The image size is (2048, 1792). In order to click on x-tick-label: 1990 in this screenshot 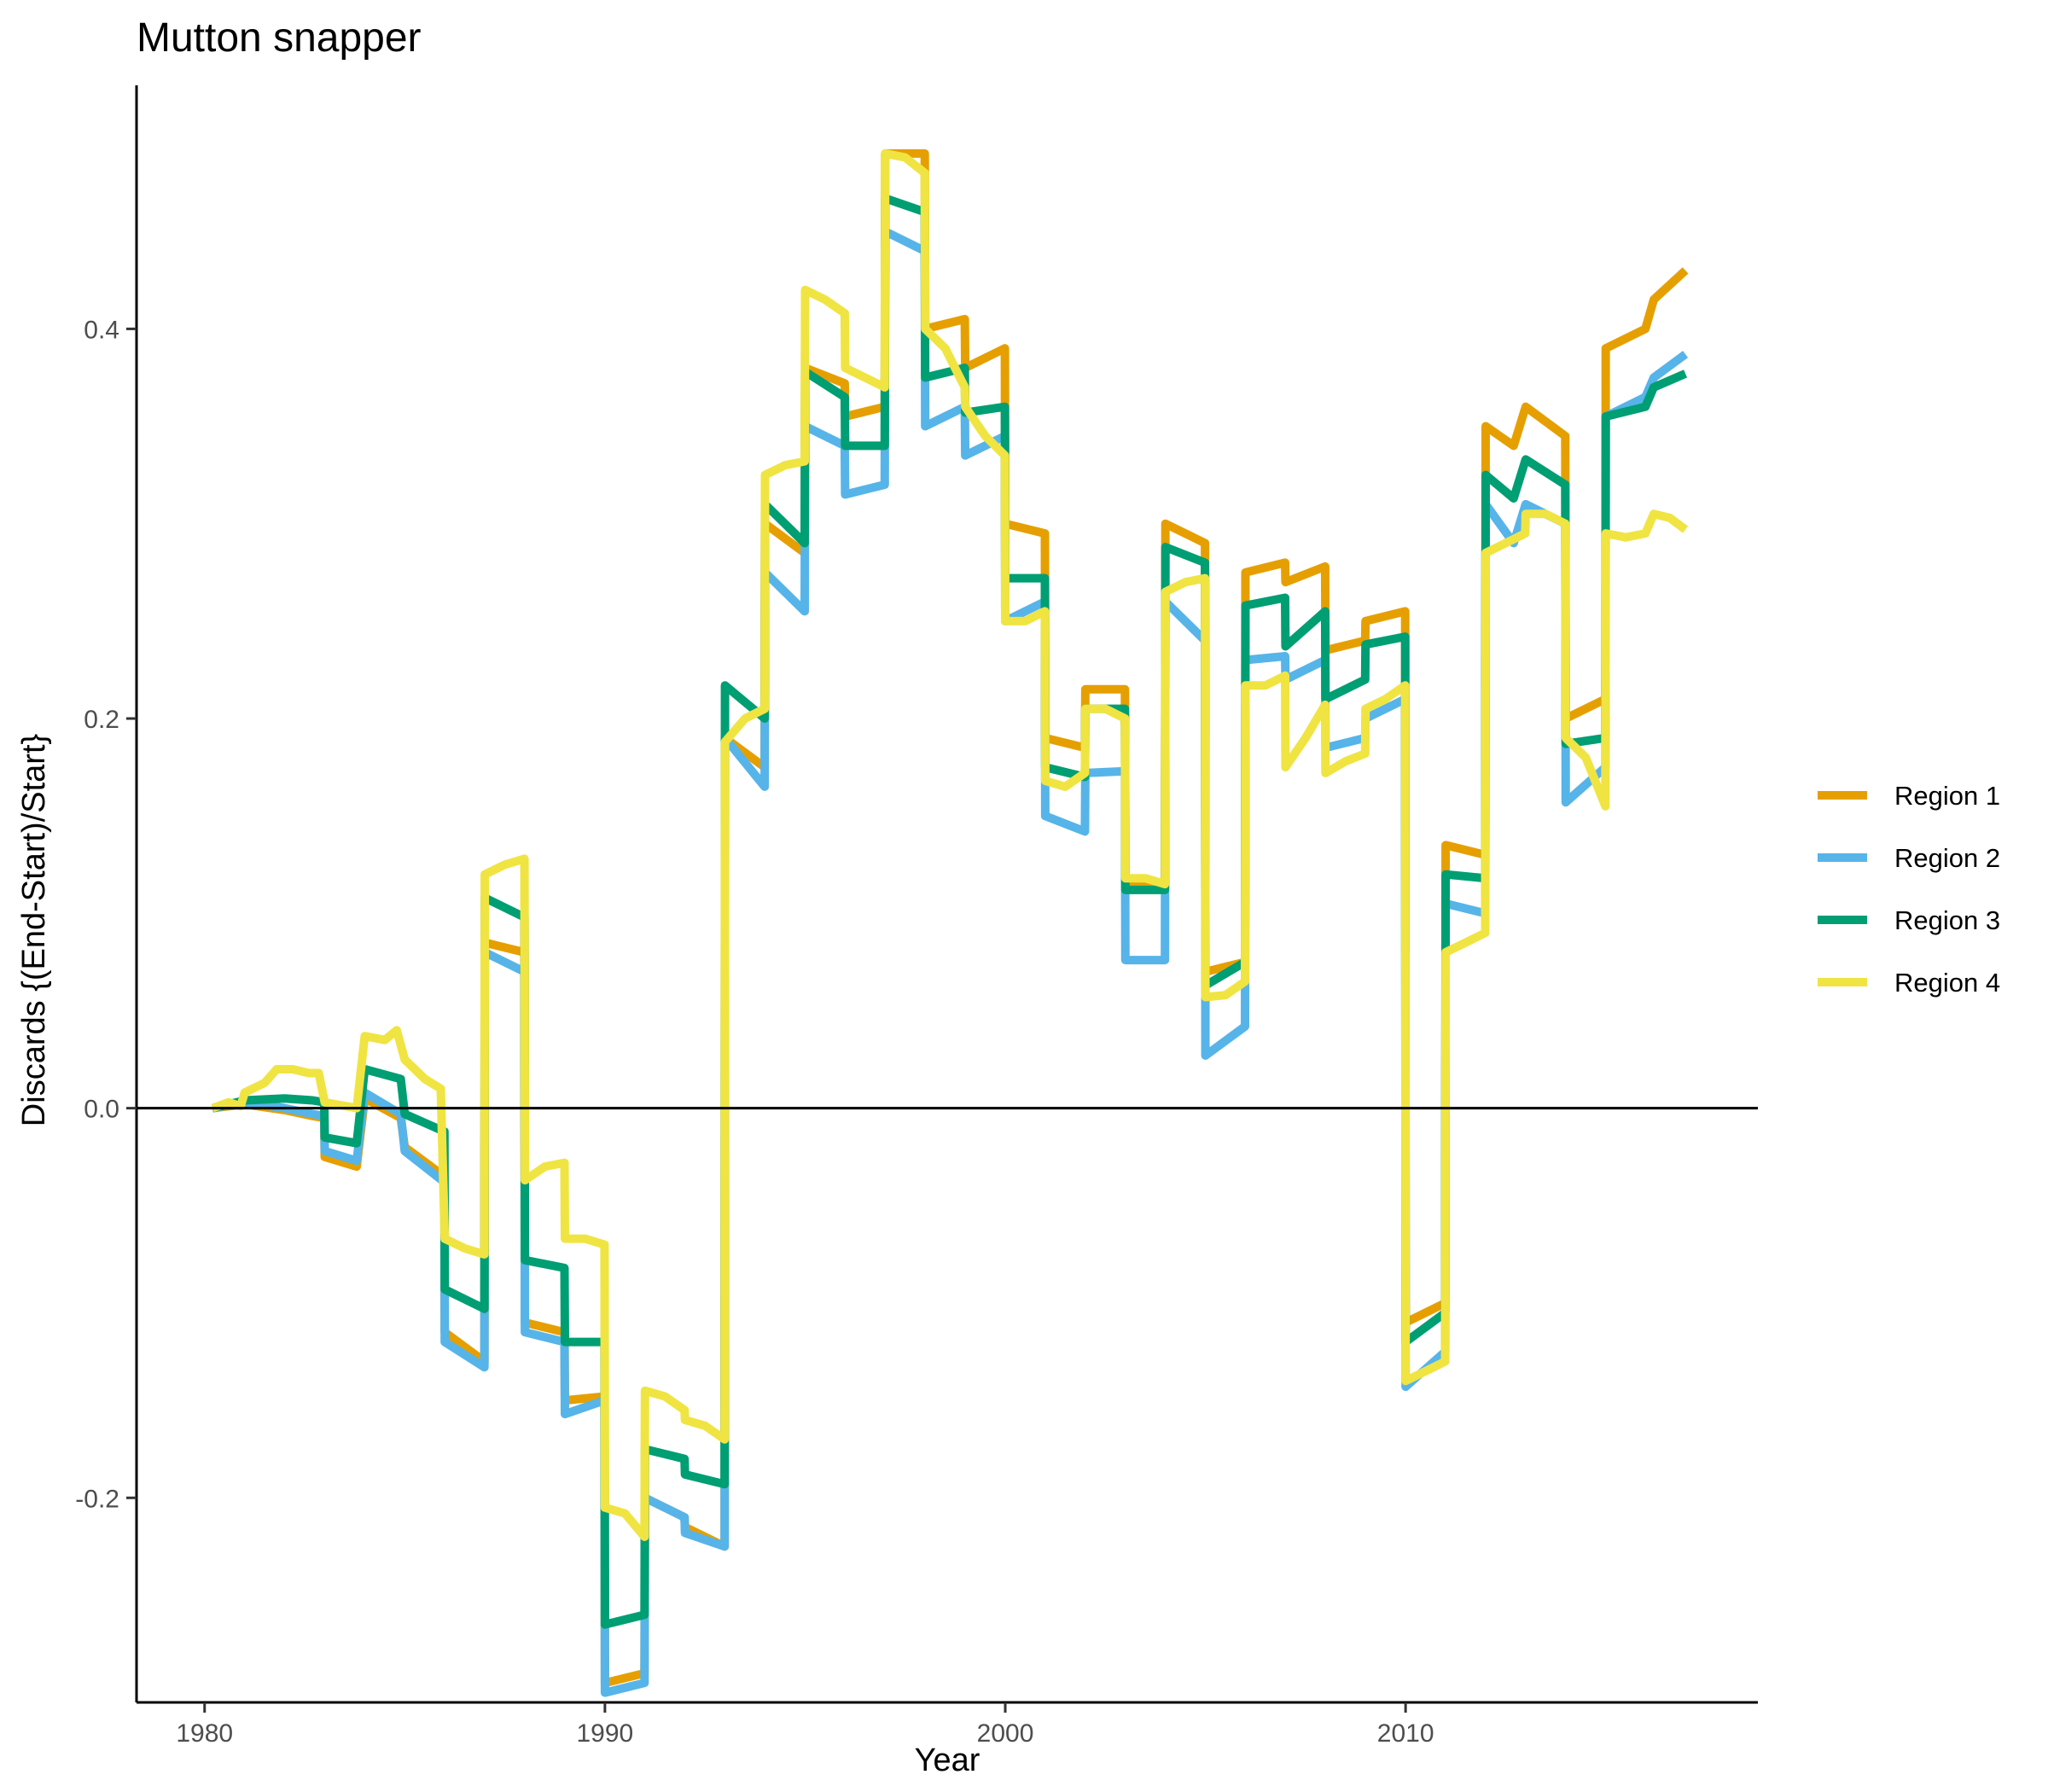, I will do `click(605, 1733)`.